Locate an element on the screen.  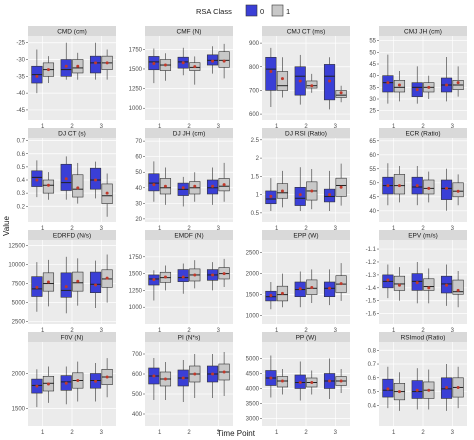
y-tick-label: 20 is located at coordinates (138, 220).